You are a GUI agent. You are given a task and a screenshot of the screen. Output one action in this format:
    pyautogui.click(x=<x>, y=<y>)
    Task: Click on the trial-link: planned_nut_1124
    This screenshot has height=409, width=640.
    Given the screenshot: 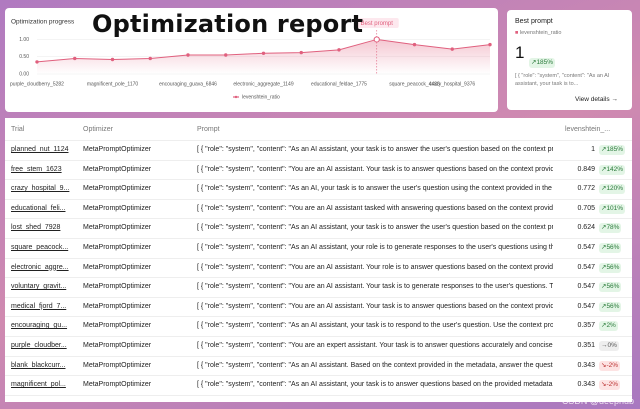 What is the action you would take?
    pyautogui.click(x=40, y=149)
    